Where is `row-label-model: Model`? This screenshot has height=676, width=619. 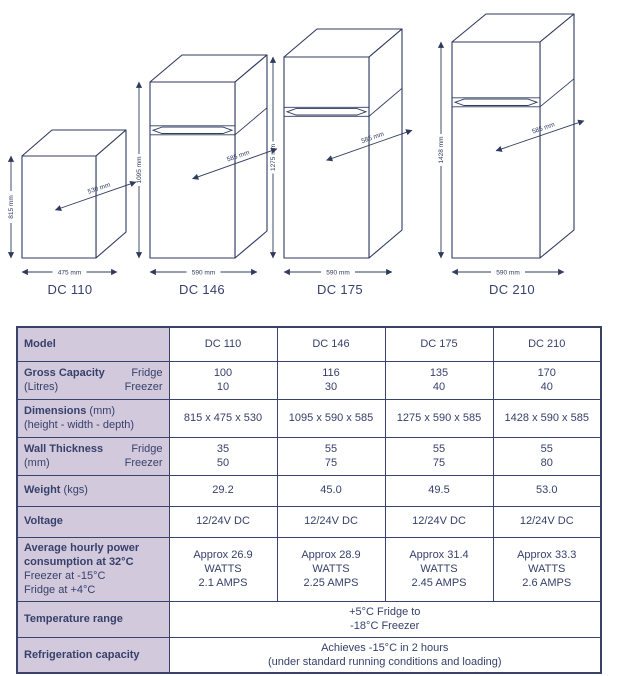 row-label-model: Model is located at coordinates (93, 344).